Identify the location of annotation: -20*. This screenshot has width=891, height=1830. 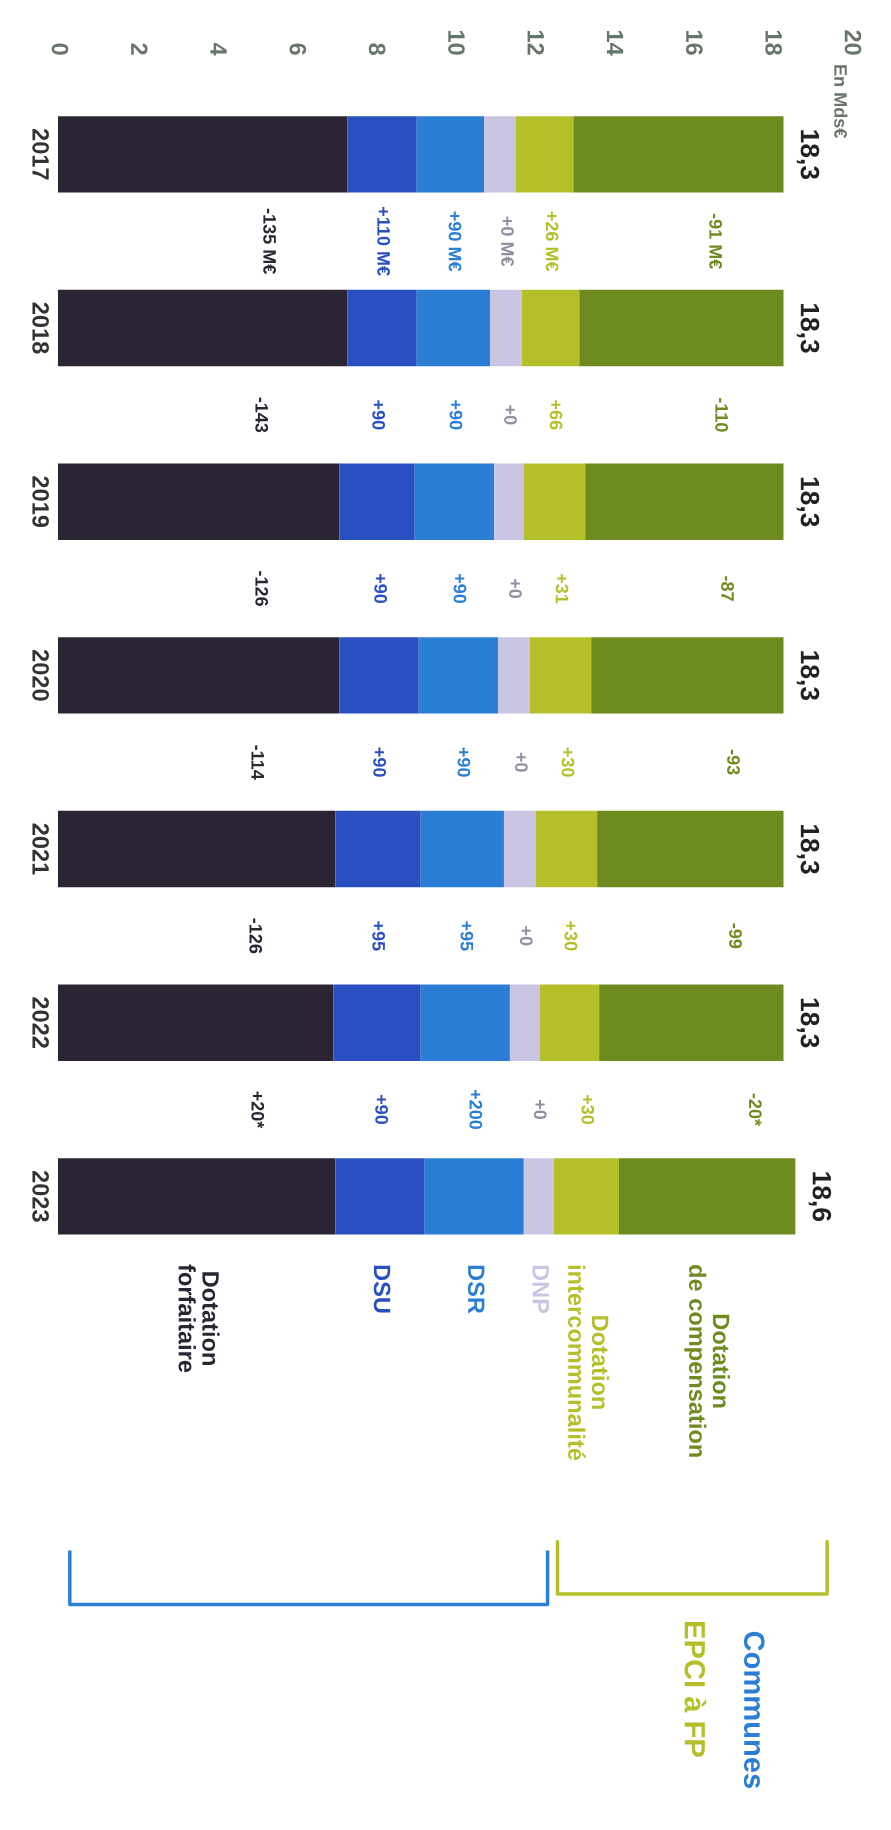
(755, 1110).